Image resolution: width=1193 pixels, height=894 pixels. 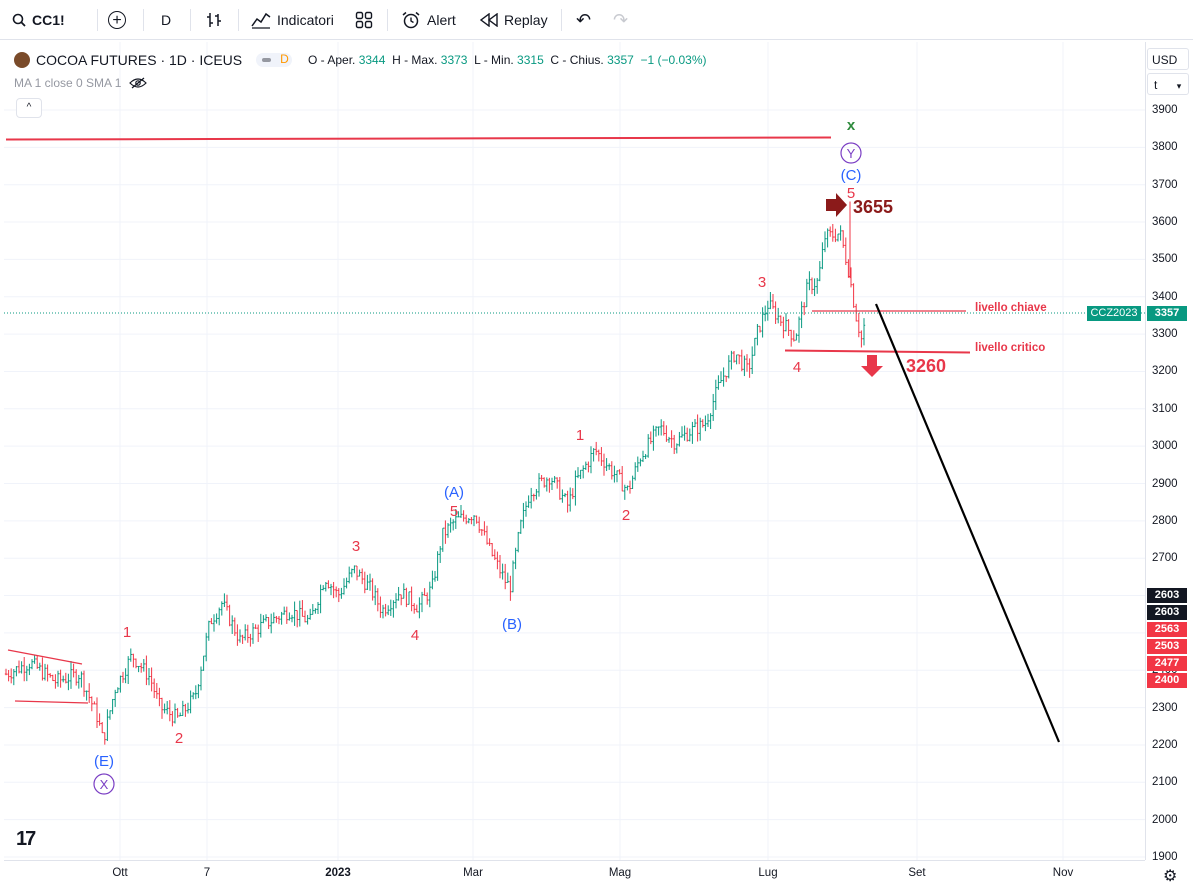 I want to click on triangle-upper-line, so click(x=45, y=657).